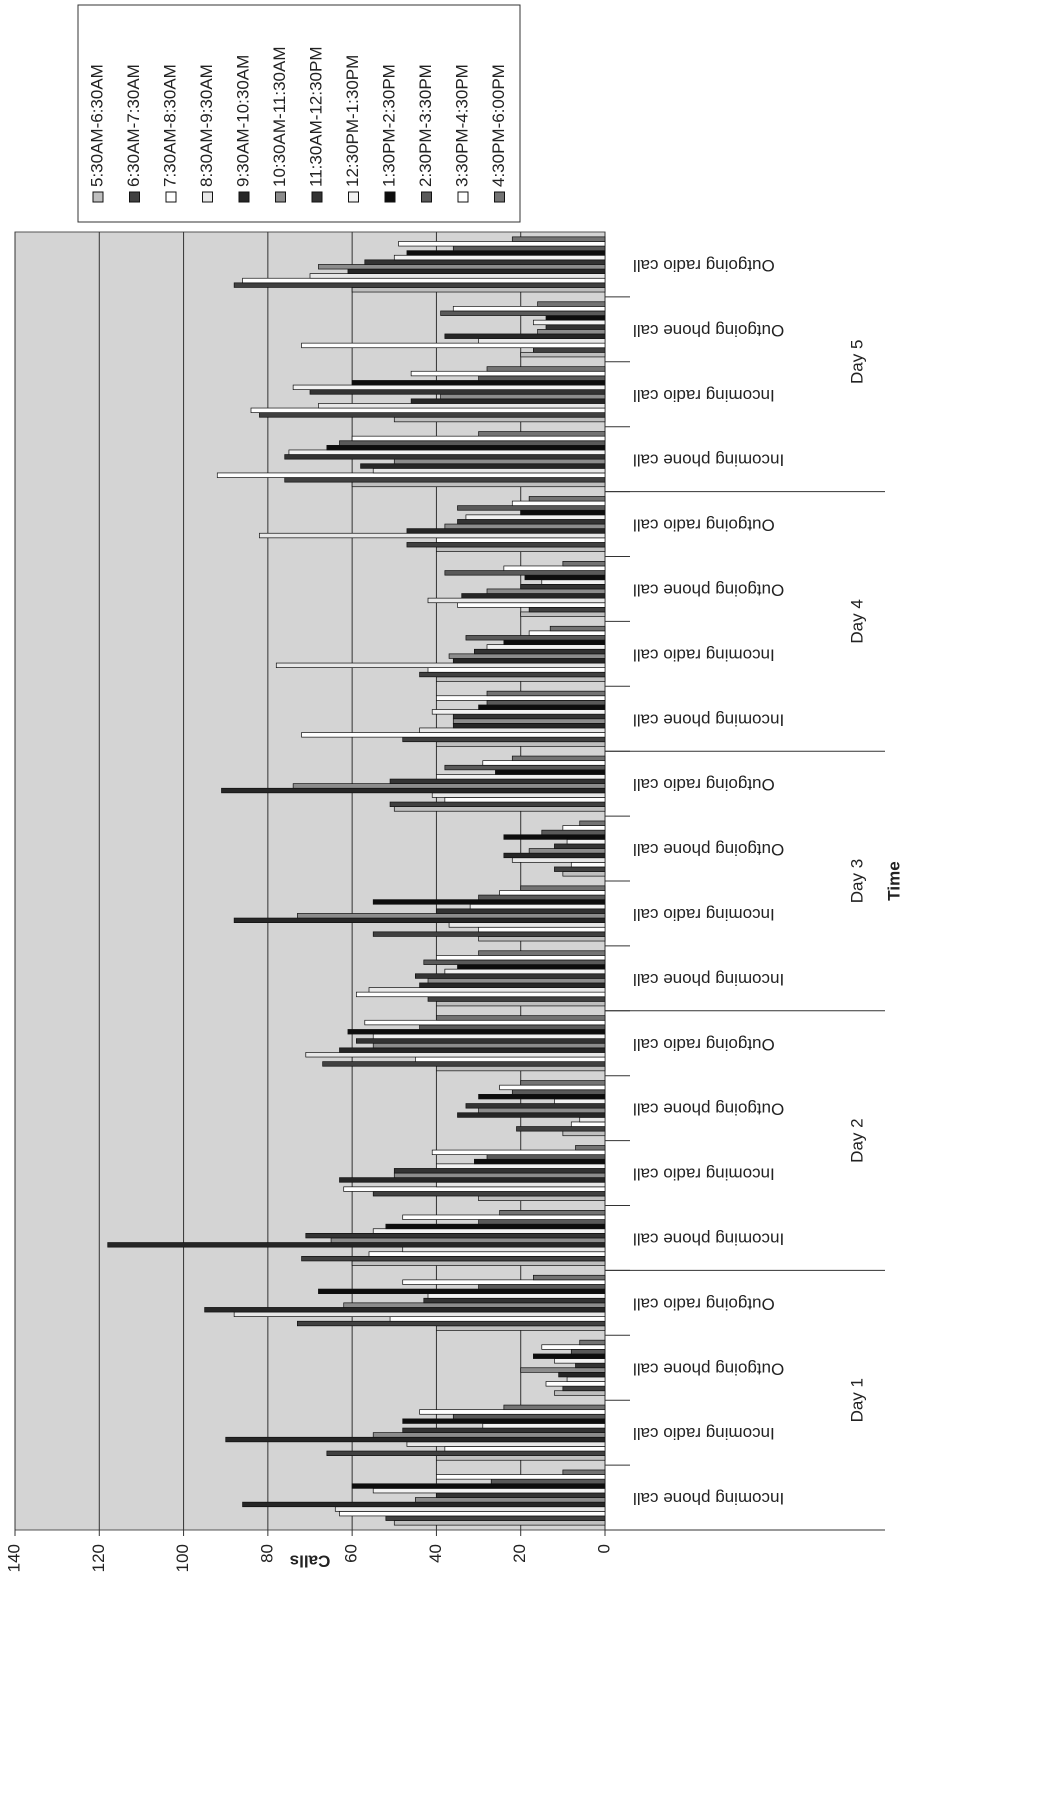 This screenshot has height=1807, width=1046. What do you see at coordinates (856, 1140) in the screenshot?
I see `group-label: Day 2` at bounding box center [856, 1140].